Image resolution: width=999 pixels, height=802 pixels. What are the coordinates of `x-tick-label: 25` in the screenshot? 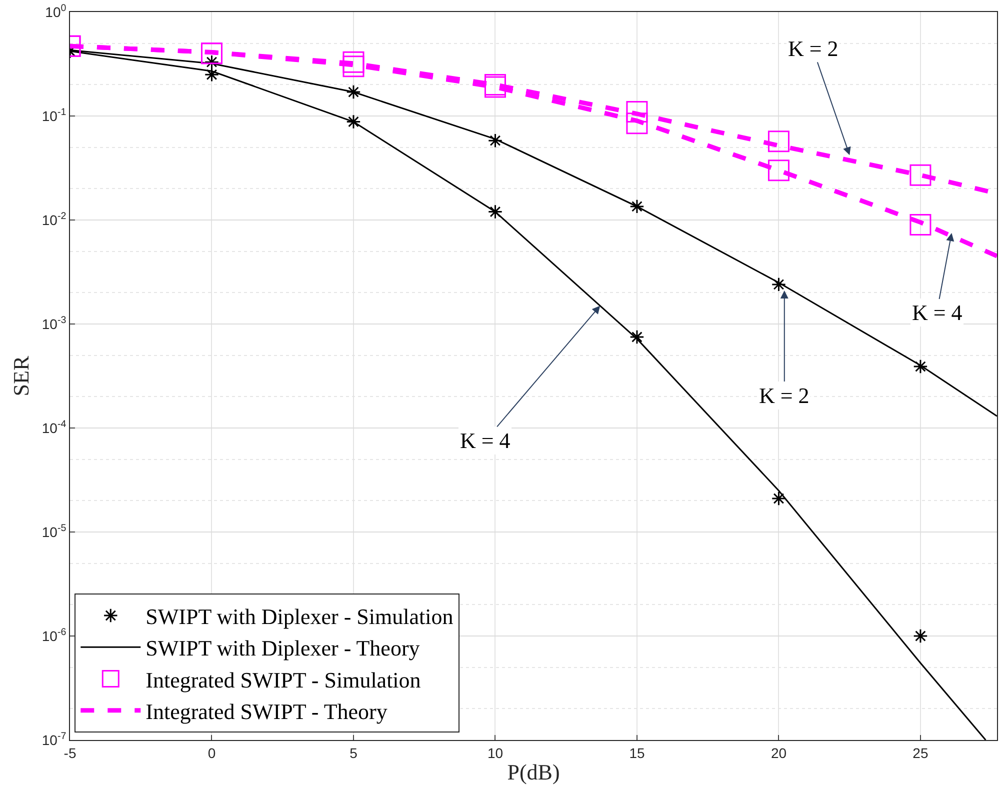 It's located at (920, 752).